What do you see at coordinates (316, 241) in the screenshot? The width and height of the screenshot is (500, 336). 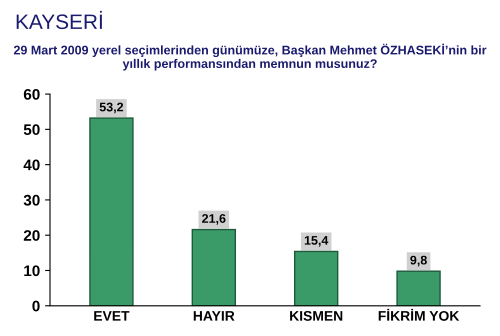 I see `data-label: 15,4` at bounding box center [316, 241].